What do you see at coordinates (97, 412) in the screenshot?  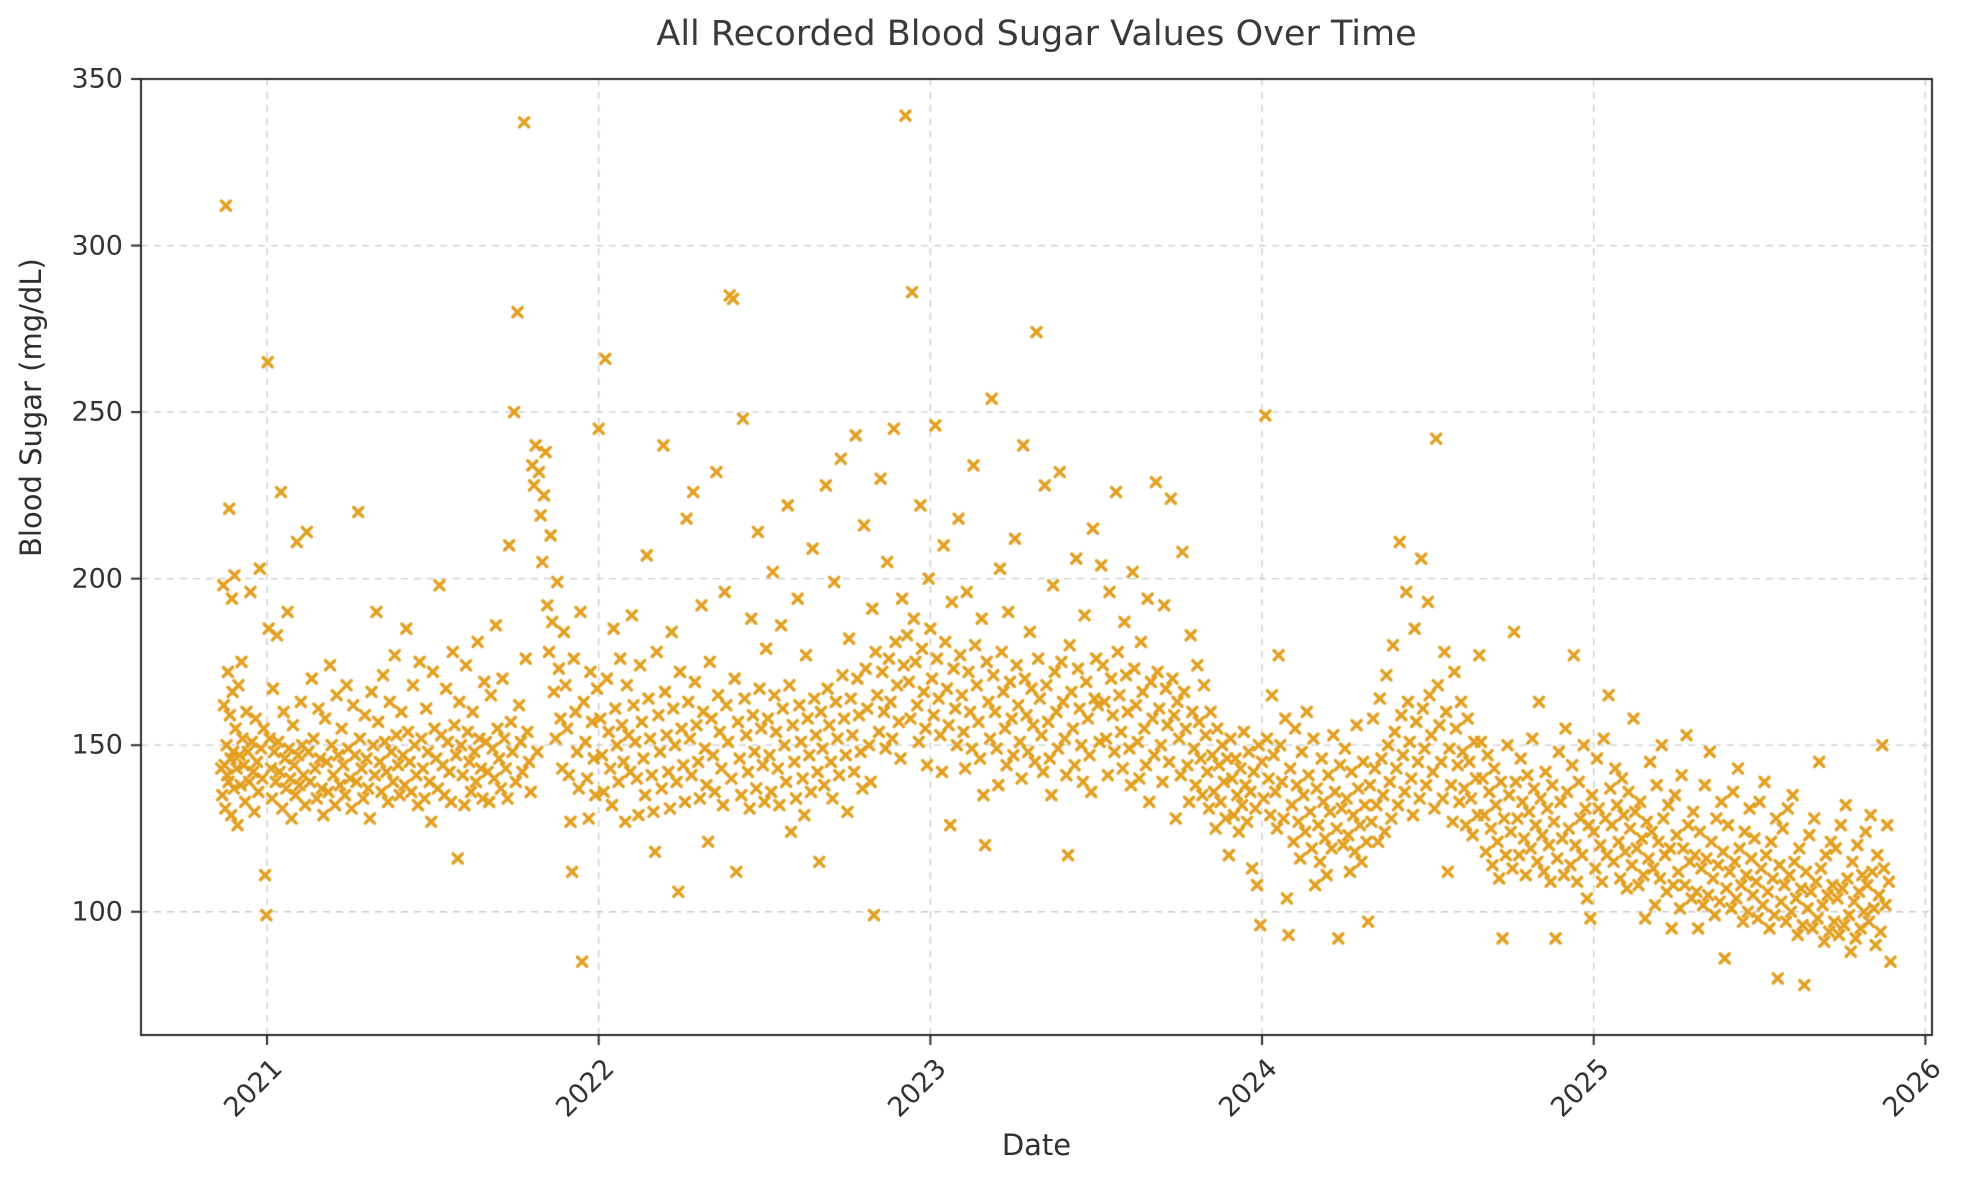 I see `y-tick-label: 250` at bounding box center [97, 412].